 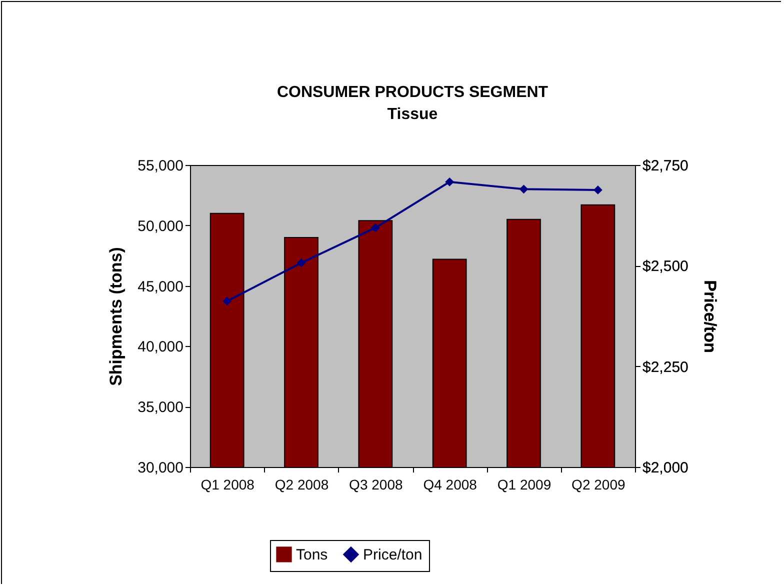 I want to click on y2-tick-label: $2,750, so click(x=665, y=166).